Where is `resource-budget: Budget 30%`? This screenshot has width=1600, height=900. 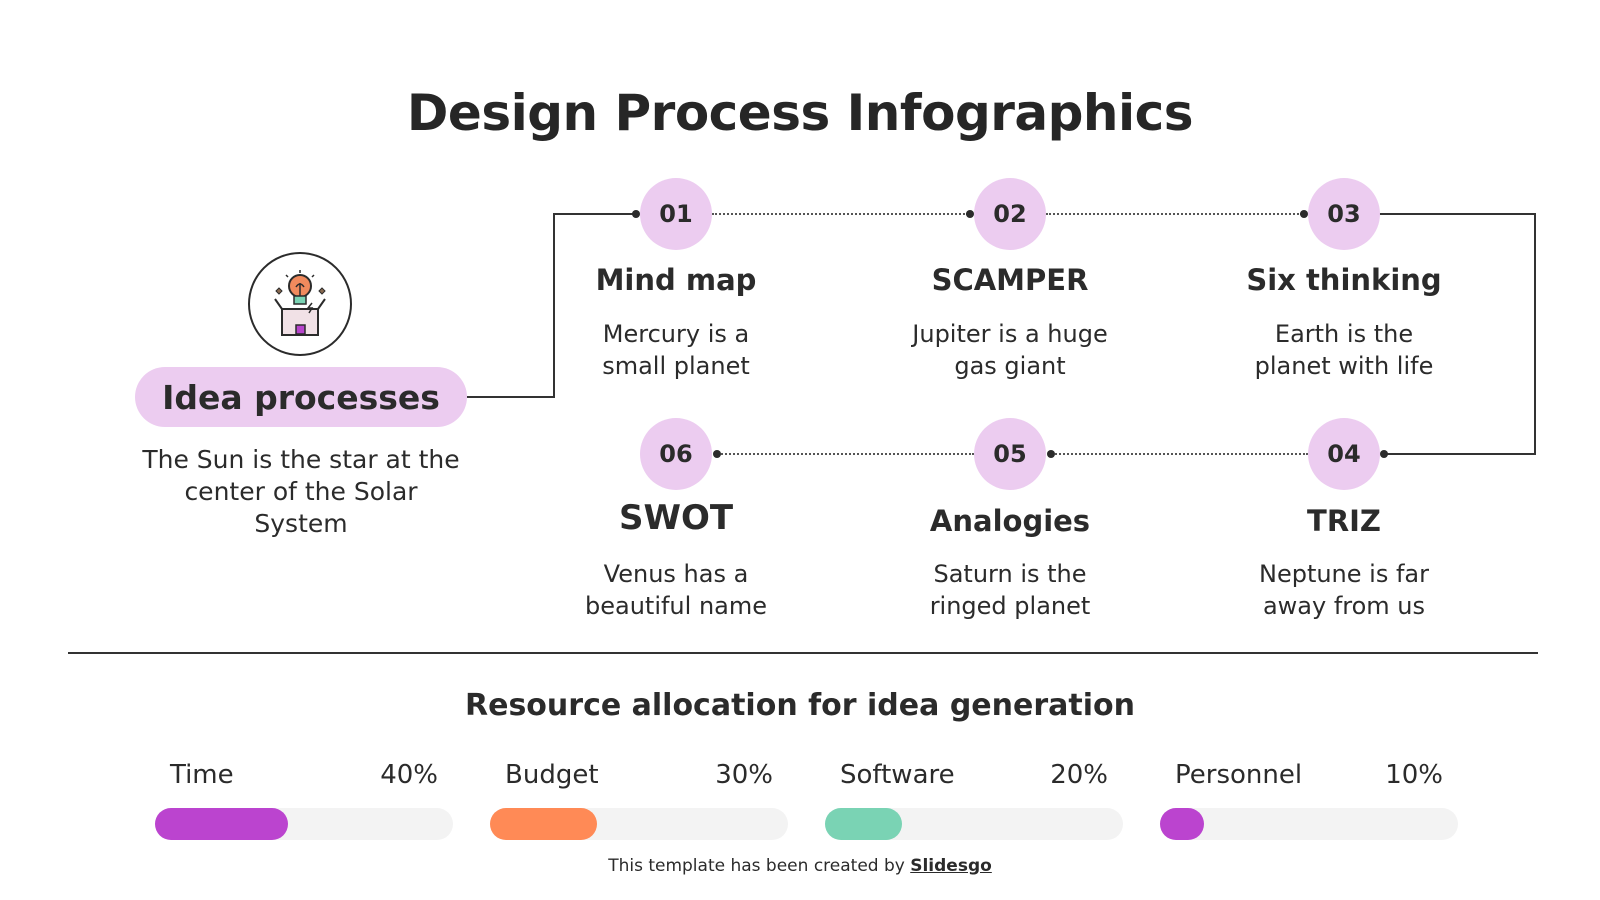
resource-budget: Budget 30% is located at coordinates (639, 800).